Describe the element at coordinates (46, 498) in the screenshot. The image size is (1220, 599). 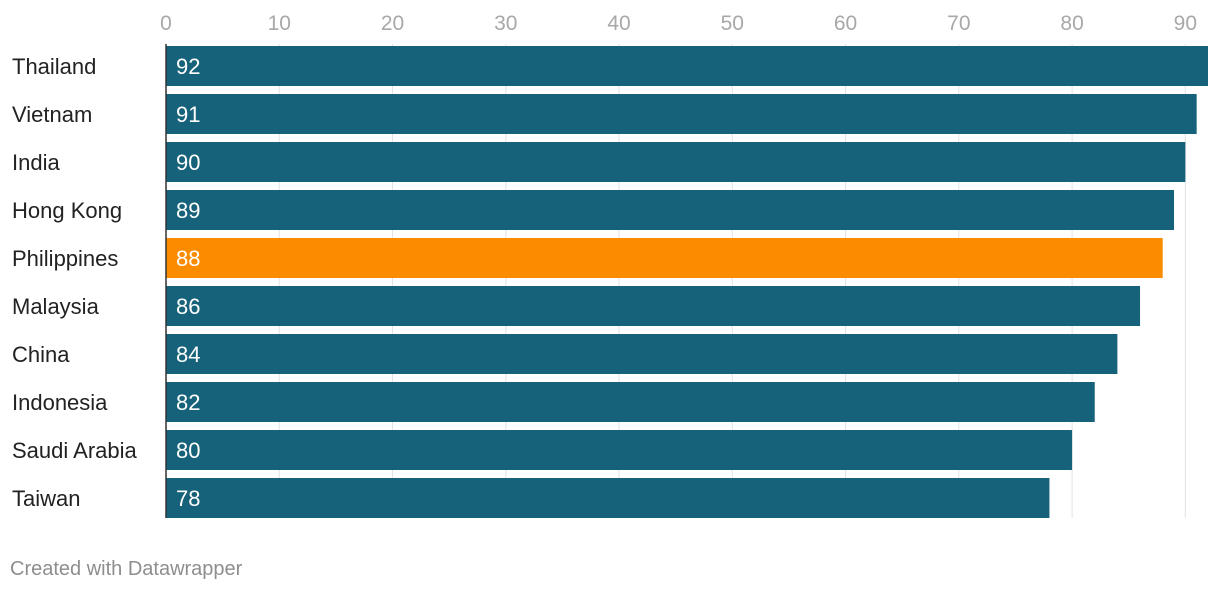
I see `category-label-taiwan: Taiwan` at that location.